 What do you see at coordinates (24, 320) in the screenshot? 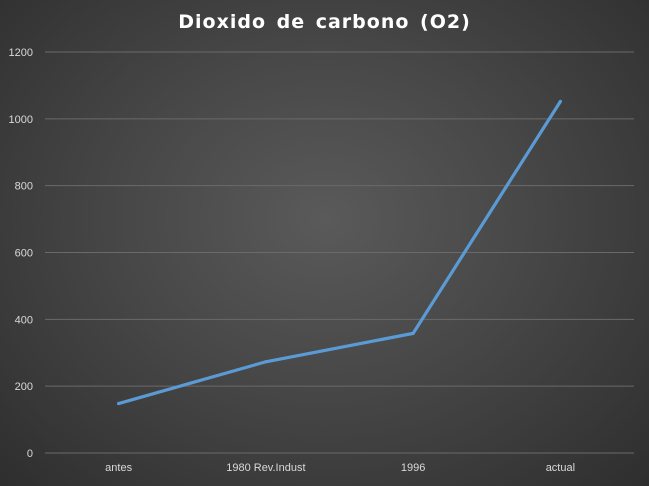
I see `y-tick-label: 400` at bounding box center [24, 320].